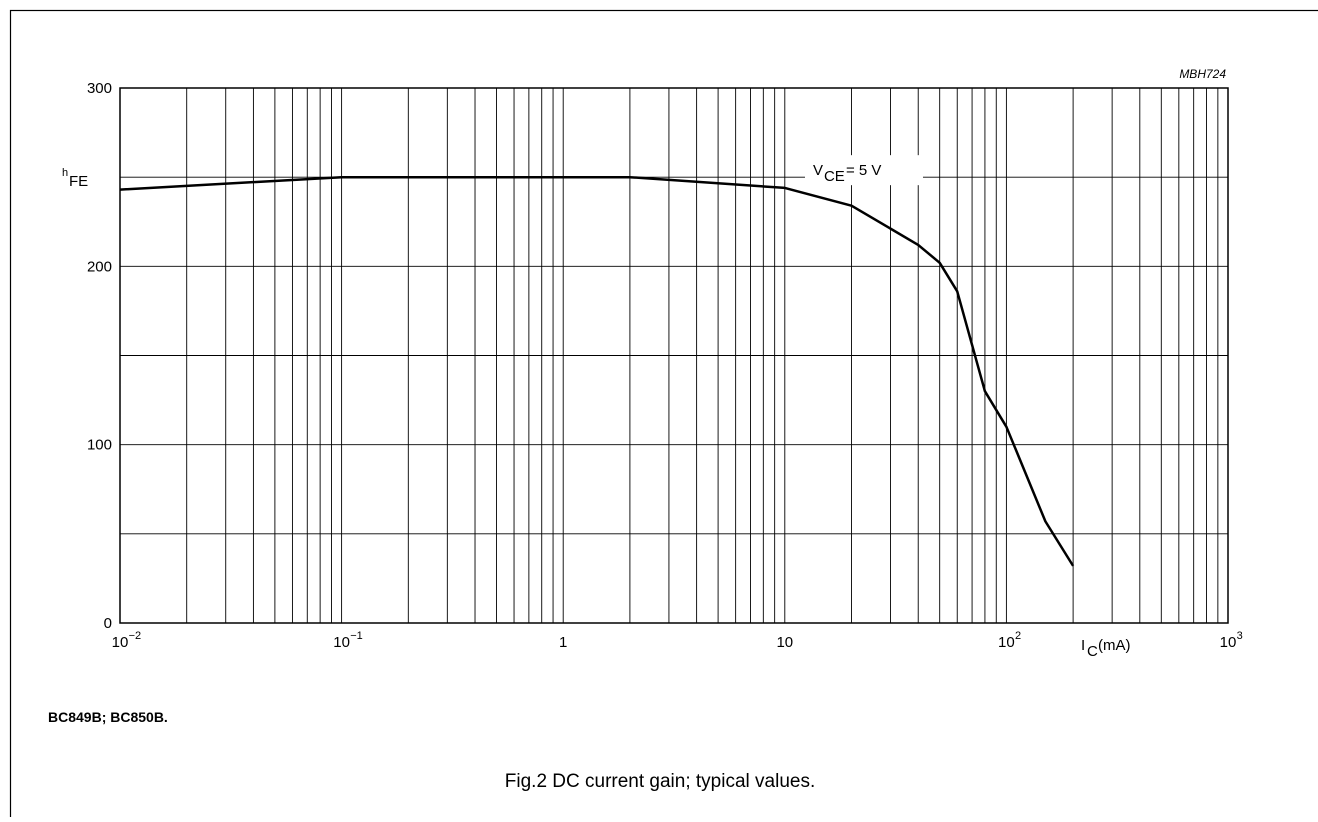 Image resolution: width=1318 pixels, height=822 pixels. I want to click on figure-caption: Fig.2 DC current gain; typical values., so click(660, 781).